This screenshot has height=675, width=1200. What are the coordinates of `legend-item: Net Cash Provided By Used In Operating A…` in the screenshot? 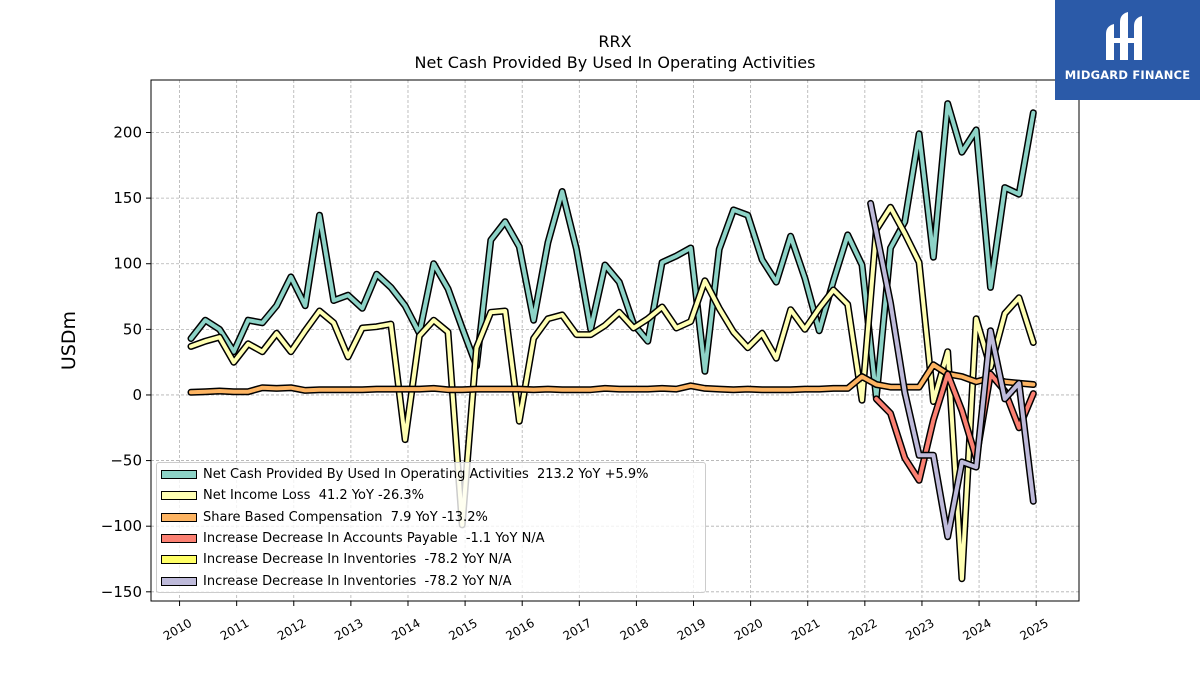 It's located at (433, 474).